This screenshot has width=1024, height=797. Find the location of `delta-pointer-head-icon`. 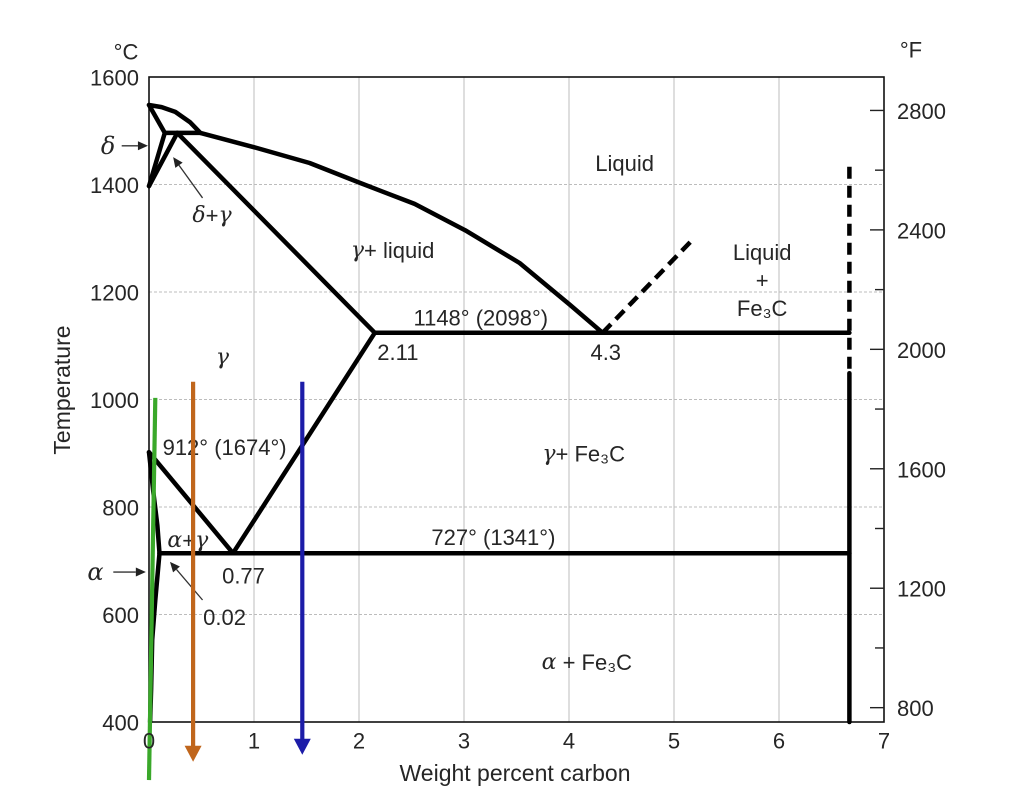

delta-pointer-head-icon is located at coordinates (142, 146).